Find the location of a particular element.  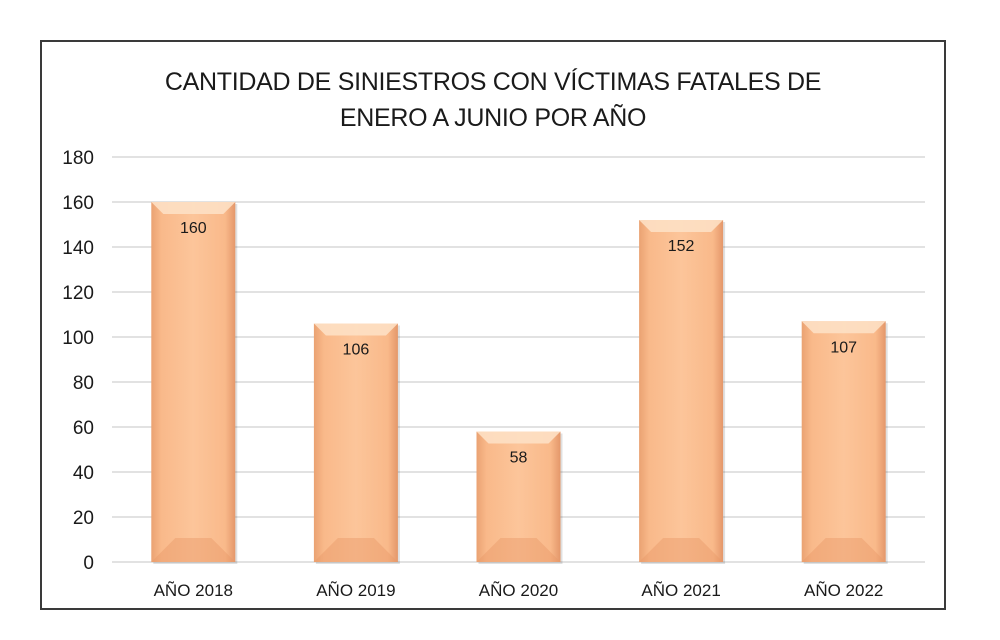

x-tick-label: AÑO 2022 is located at coordinates (843, 590).